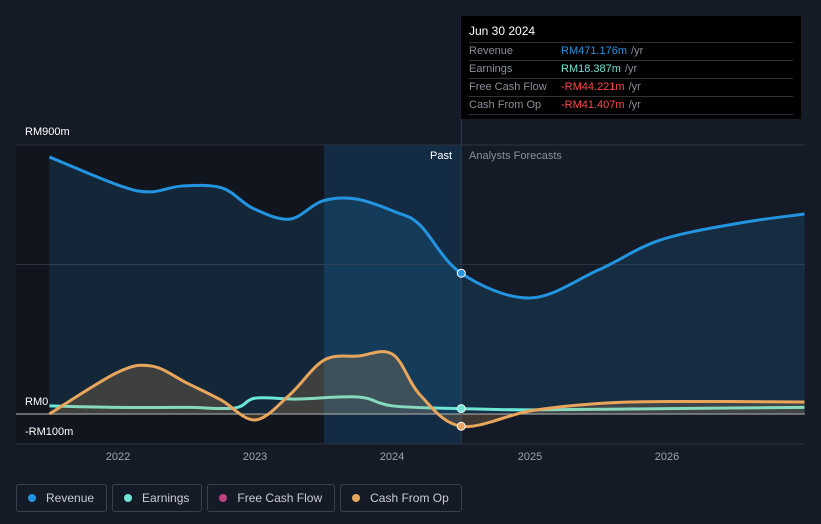 The height and width of the screenshot is (524, 821). I want to click on legend-label: Cash From Op, so click(409, 498).